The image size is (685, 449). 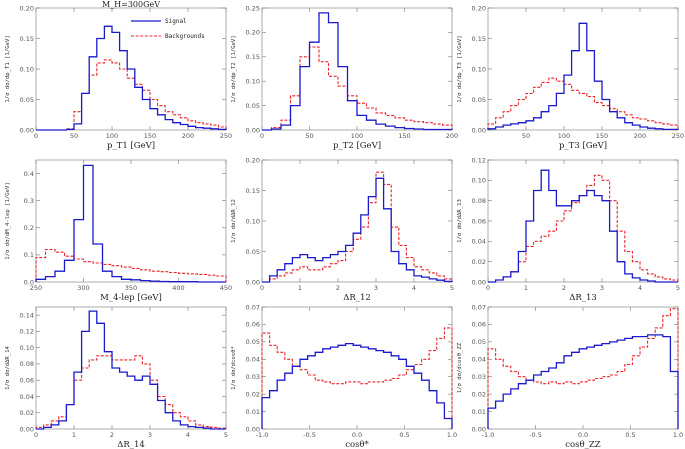 What do you see at coordinates (253, 307) in the screenshot?
I see `y-tick-label: 0.07` at bounding box center [253, 307].